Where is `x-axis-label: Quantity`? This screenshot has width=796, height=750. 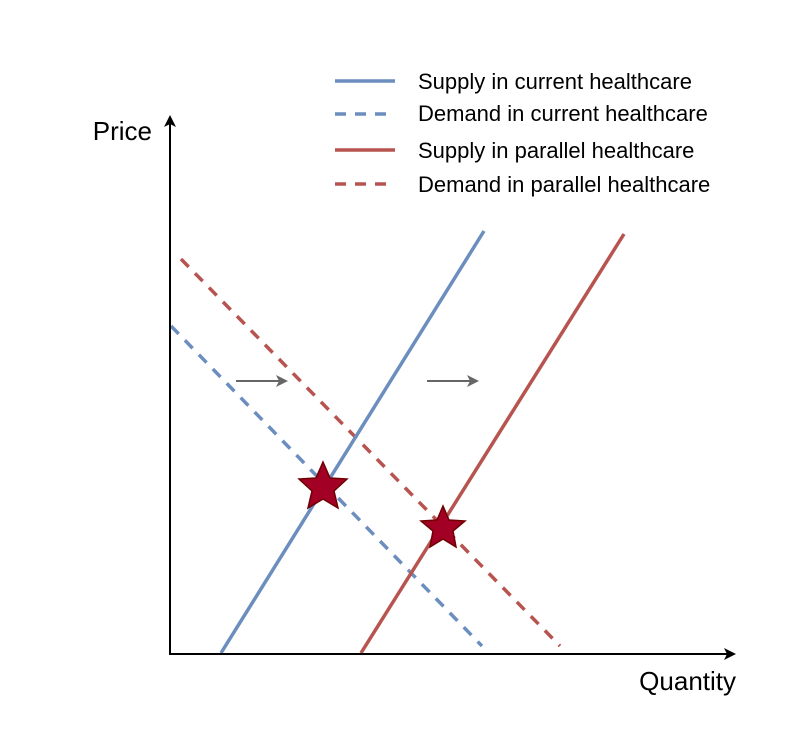 x-axis-label: Quantity is located at coordinates (687, 681).